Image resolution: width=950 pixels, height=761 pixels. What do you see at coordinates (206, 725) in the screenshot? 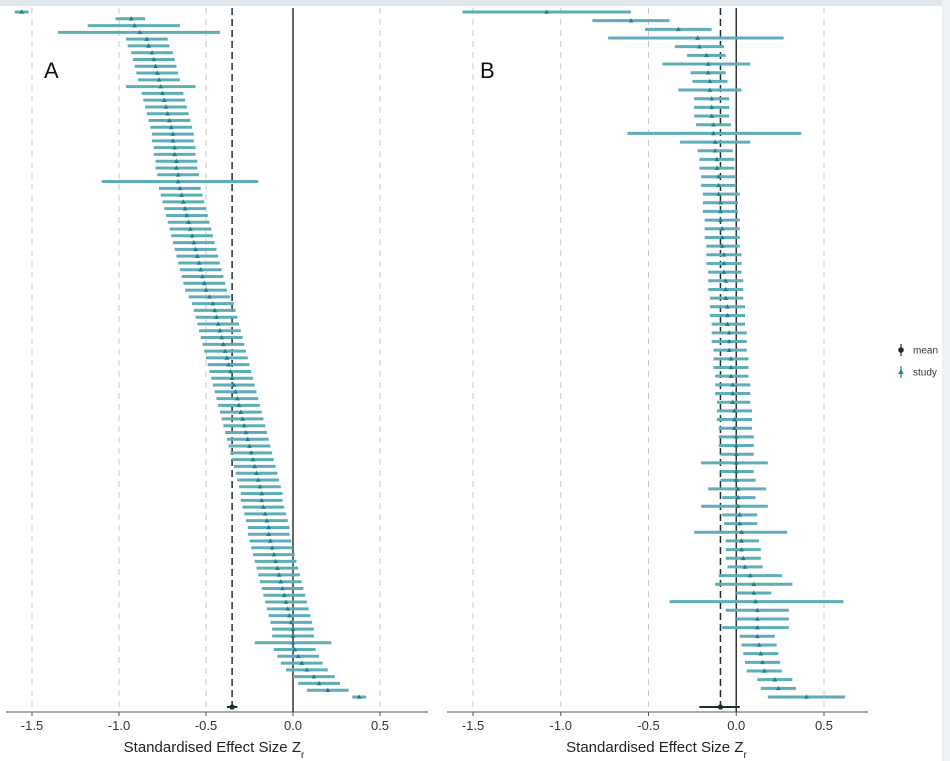
I see `x-tick-label: -0.5` at bounding box center [206, 725].